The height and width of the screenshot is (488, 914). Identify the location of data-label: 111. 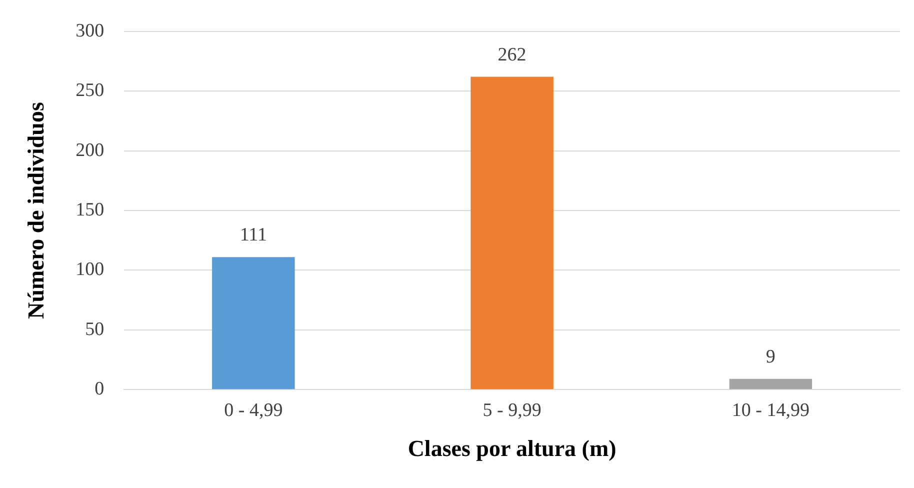
(253, 235).